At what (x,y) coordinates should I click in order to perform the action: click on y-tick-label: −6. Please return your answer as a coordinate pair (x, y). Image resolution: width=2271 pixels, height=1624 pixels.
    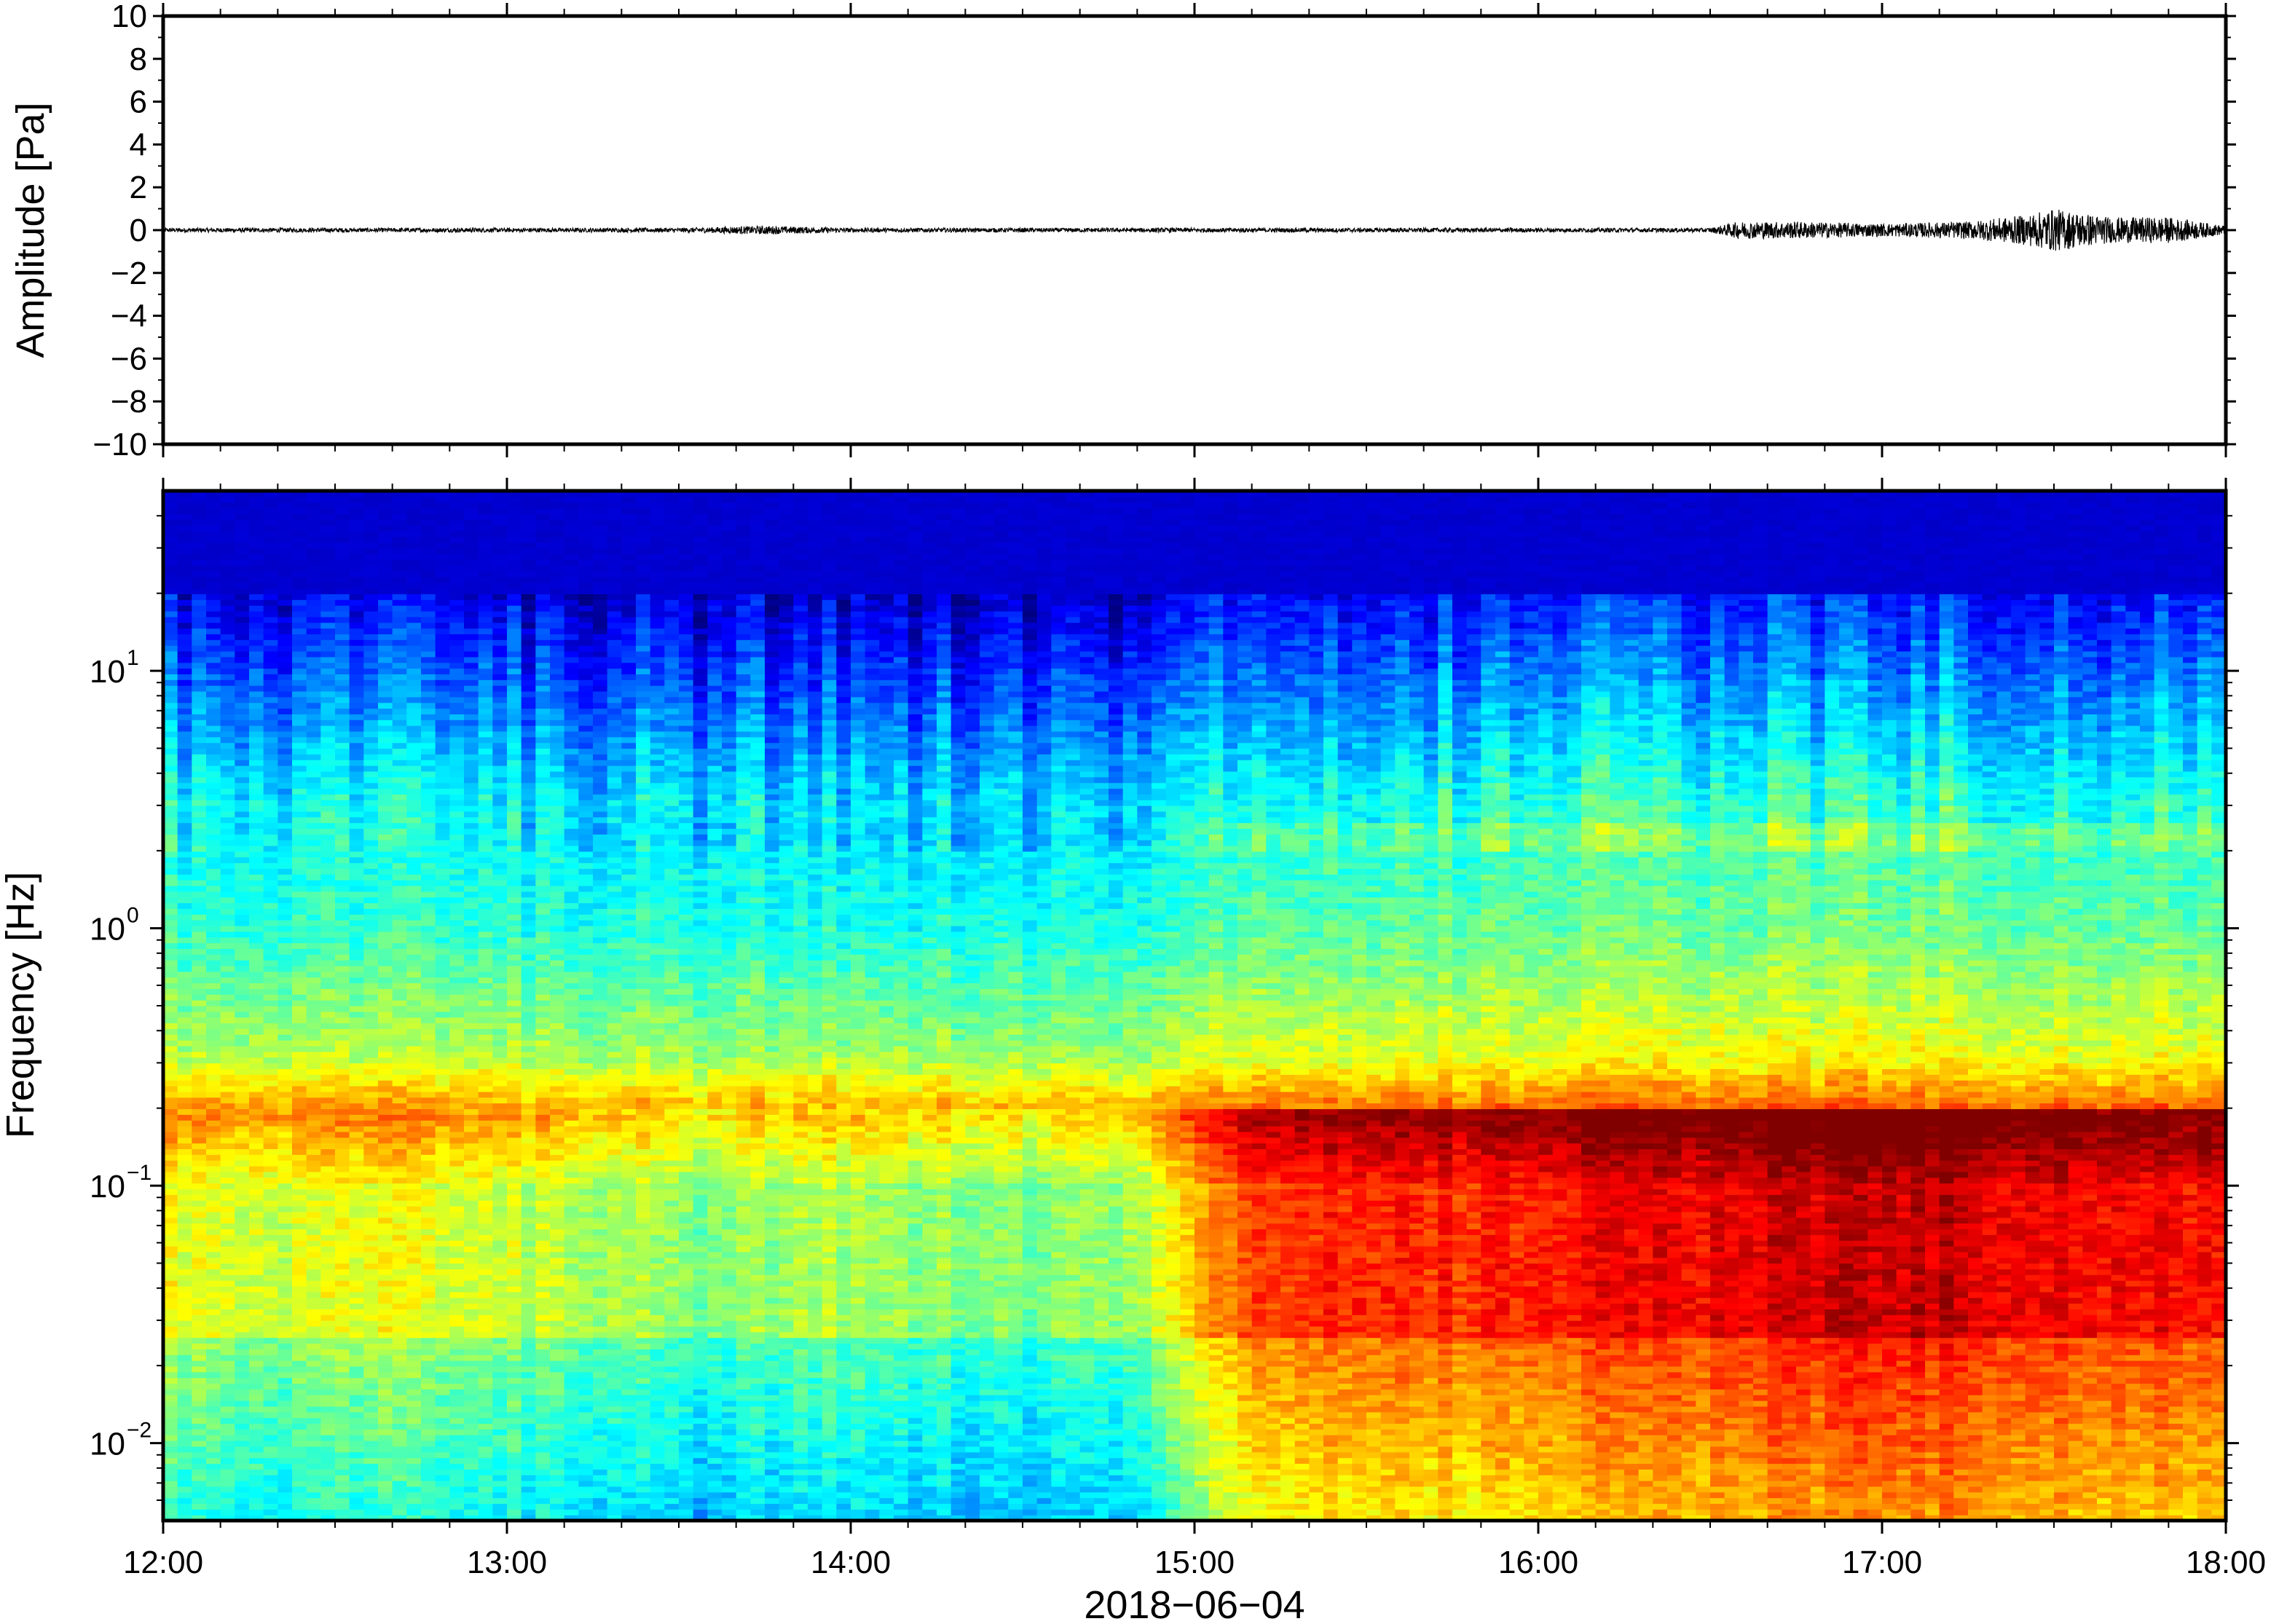
    Looking at the image, I should click on (129, 359).